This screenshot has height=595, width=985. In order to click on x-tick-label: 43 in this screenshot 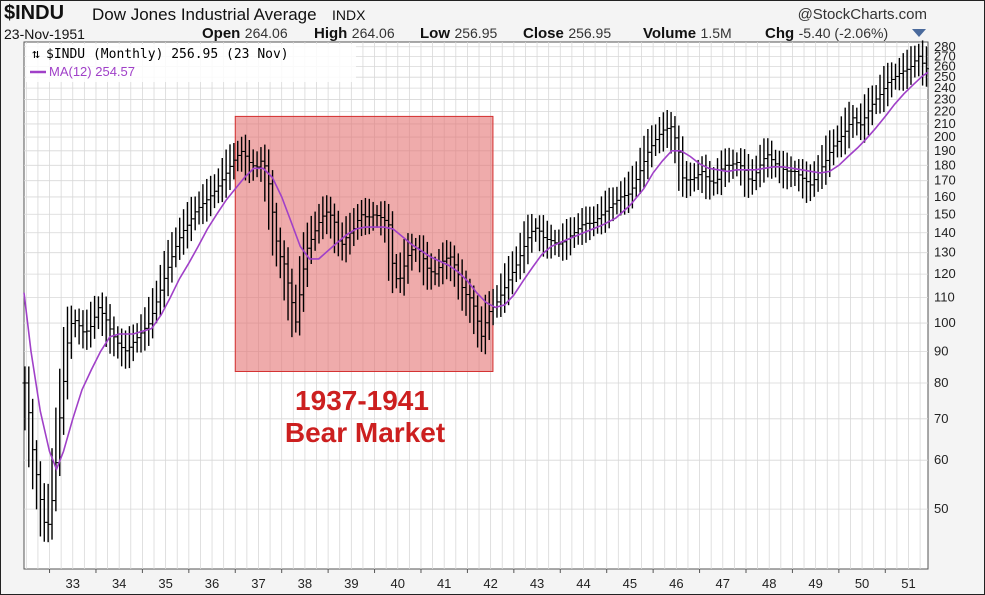, I will do `click(537, 583)`.